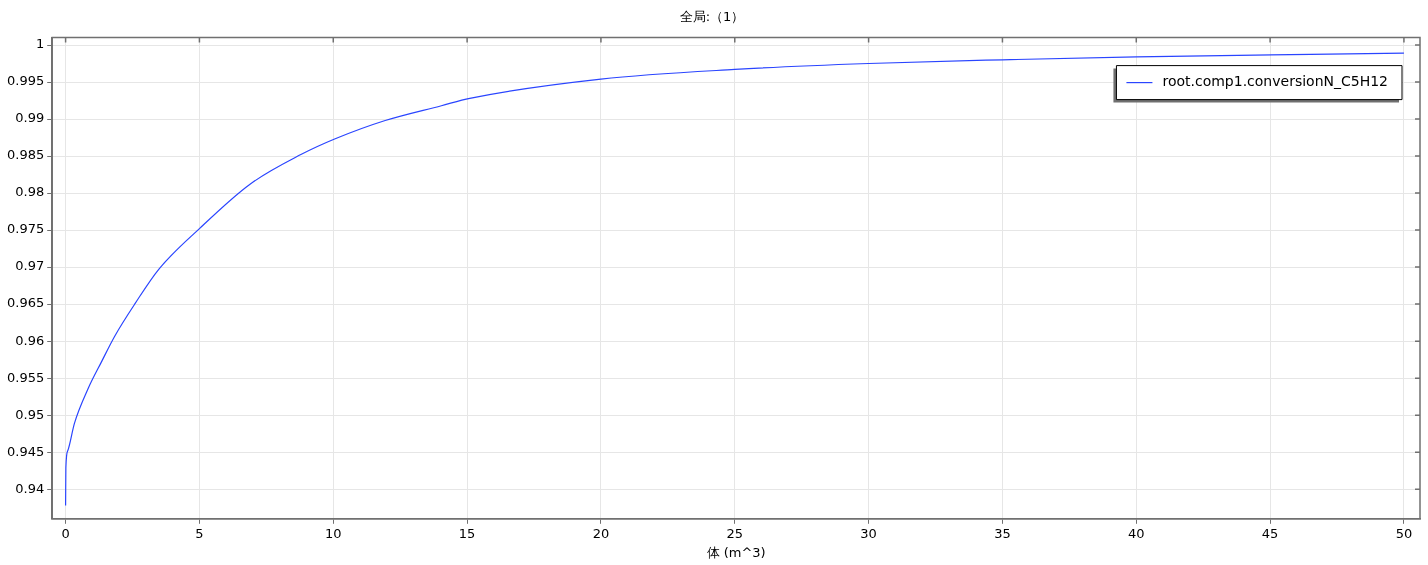 The height and width of the screenshot is (565, 1428). I want to click on x-tick-label: 20, so click(601, 533).